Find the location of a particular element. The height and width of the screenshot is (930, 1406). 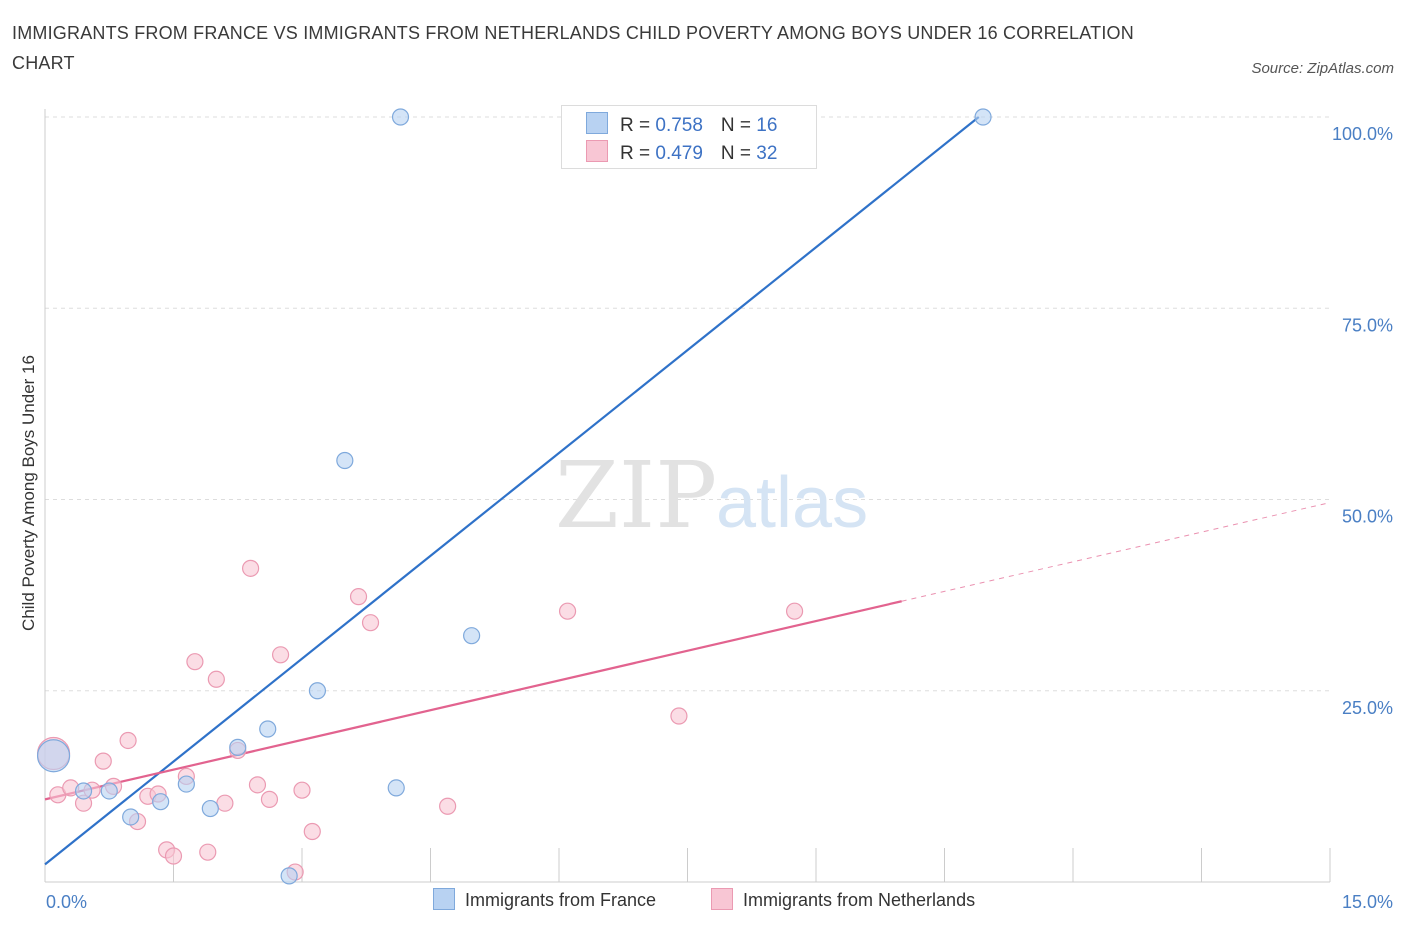

y-tick-label: 75.0% is located at coordinates (1367, 325).